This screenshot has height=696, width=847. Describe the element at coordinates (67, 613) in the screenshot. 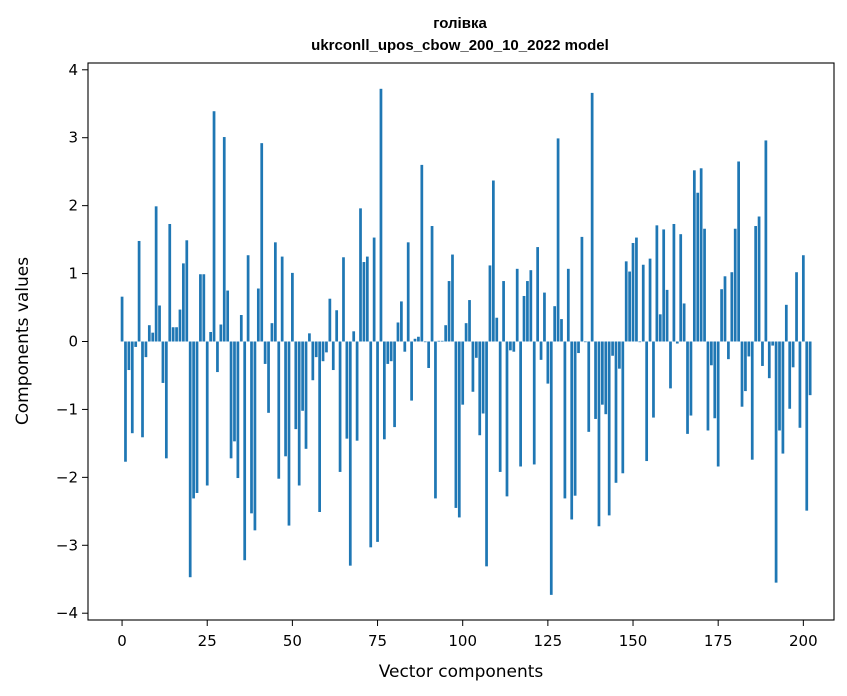

I see `y-tick-label: −4` at that location.